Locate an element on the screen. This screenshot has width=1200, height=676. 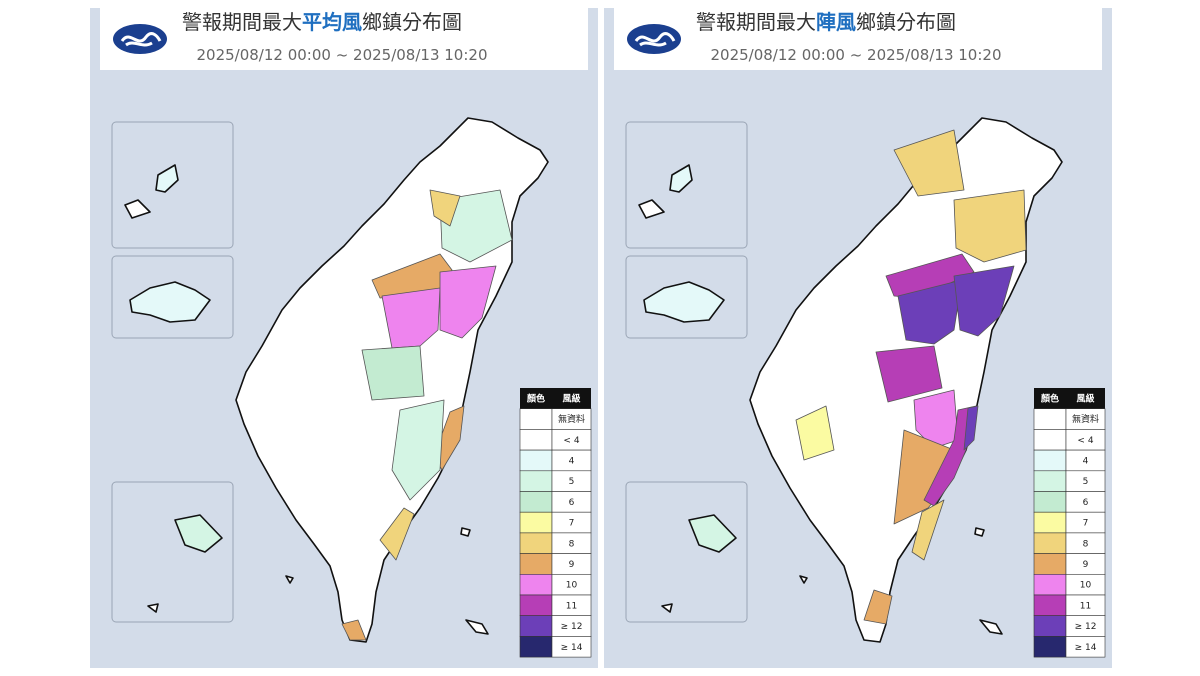
map-title: 警報期間最大平均風鄉鎮分布圖 is located at coordinates (322, 22).